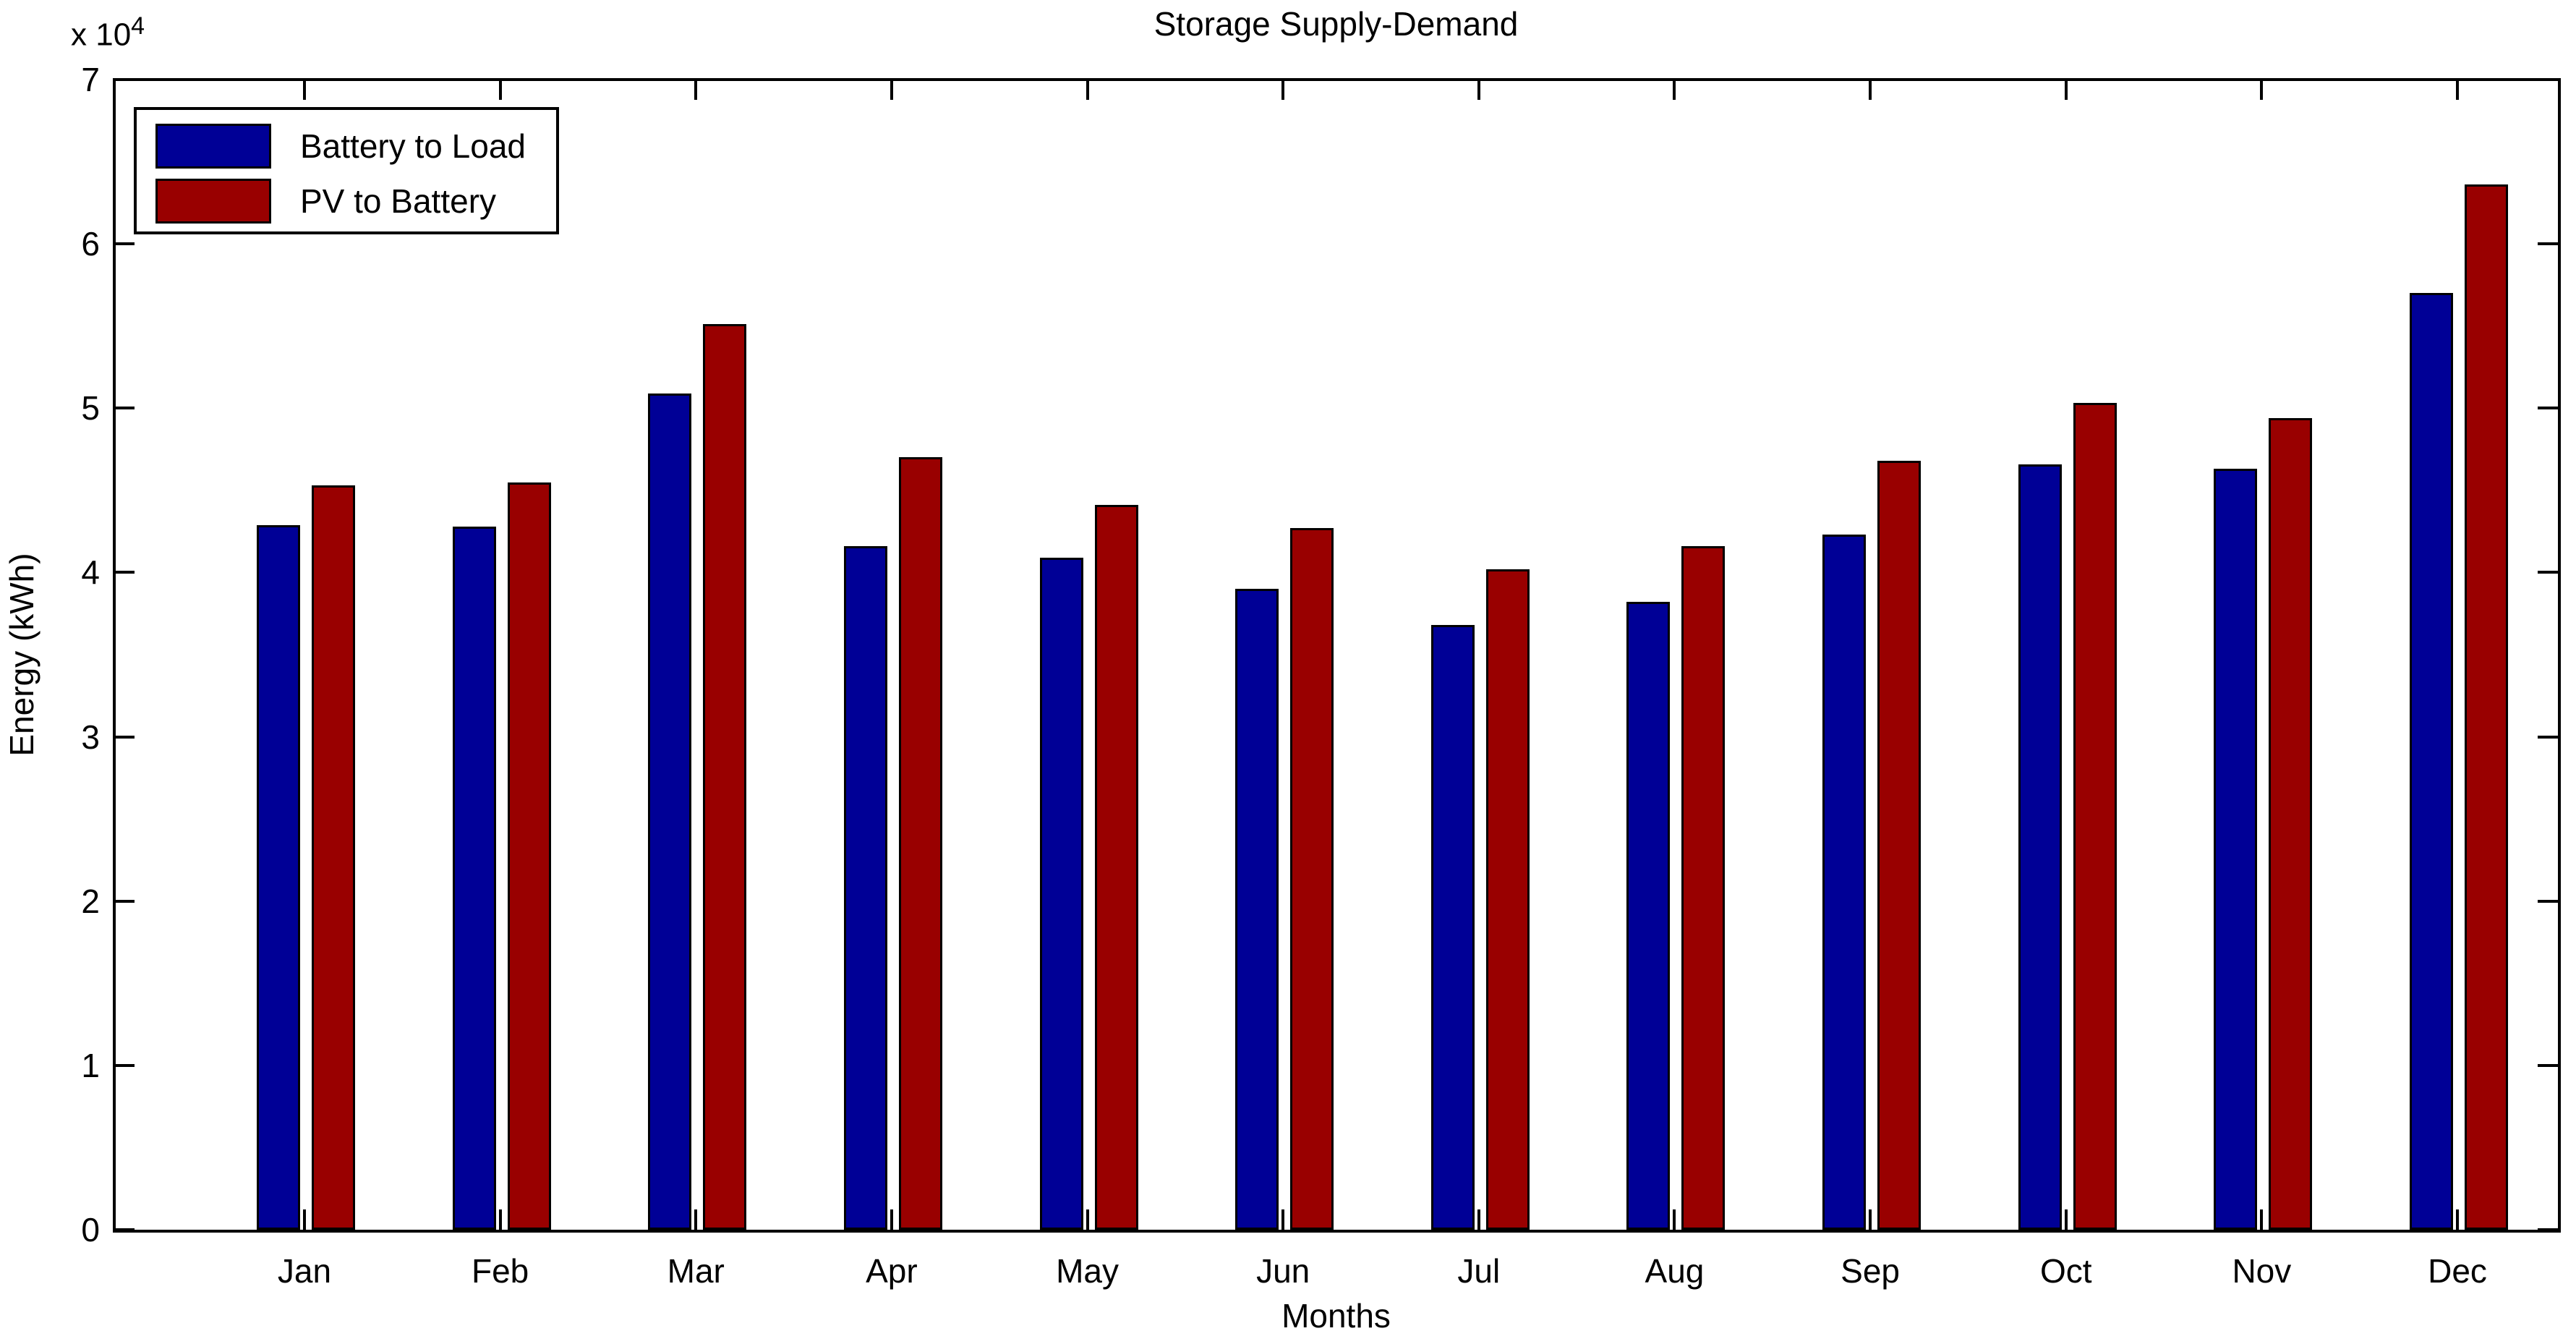 The width and height of the screenshot is (2576, 1344). What do you see at coordinates (2431, 762) in the screenshot?
I see `bar-battery-to-load-dec` at bounding box center [2431, 762].